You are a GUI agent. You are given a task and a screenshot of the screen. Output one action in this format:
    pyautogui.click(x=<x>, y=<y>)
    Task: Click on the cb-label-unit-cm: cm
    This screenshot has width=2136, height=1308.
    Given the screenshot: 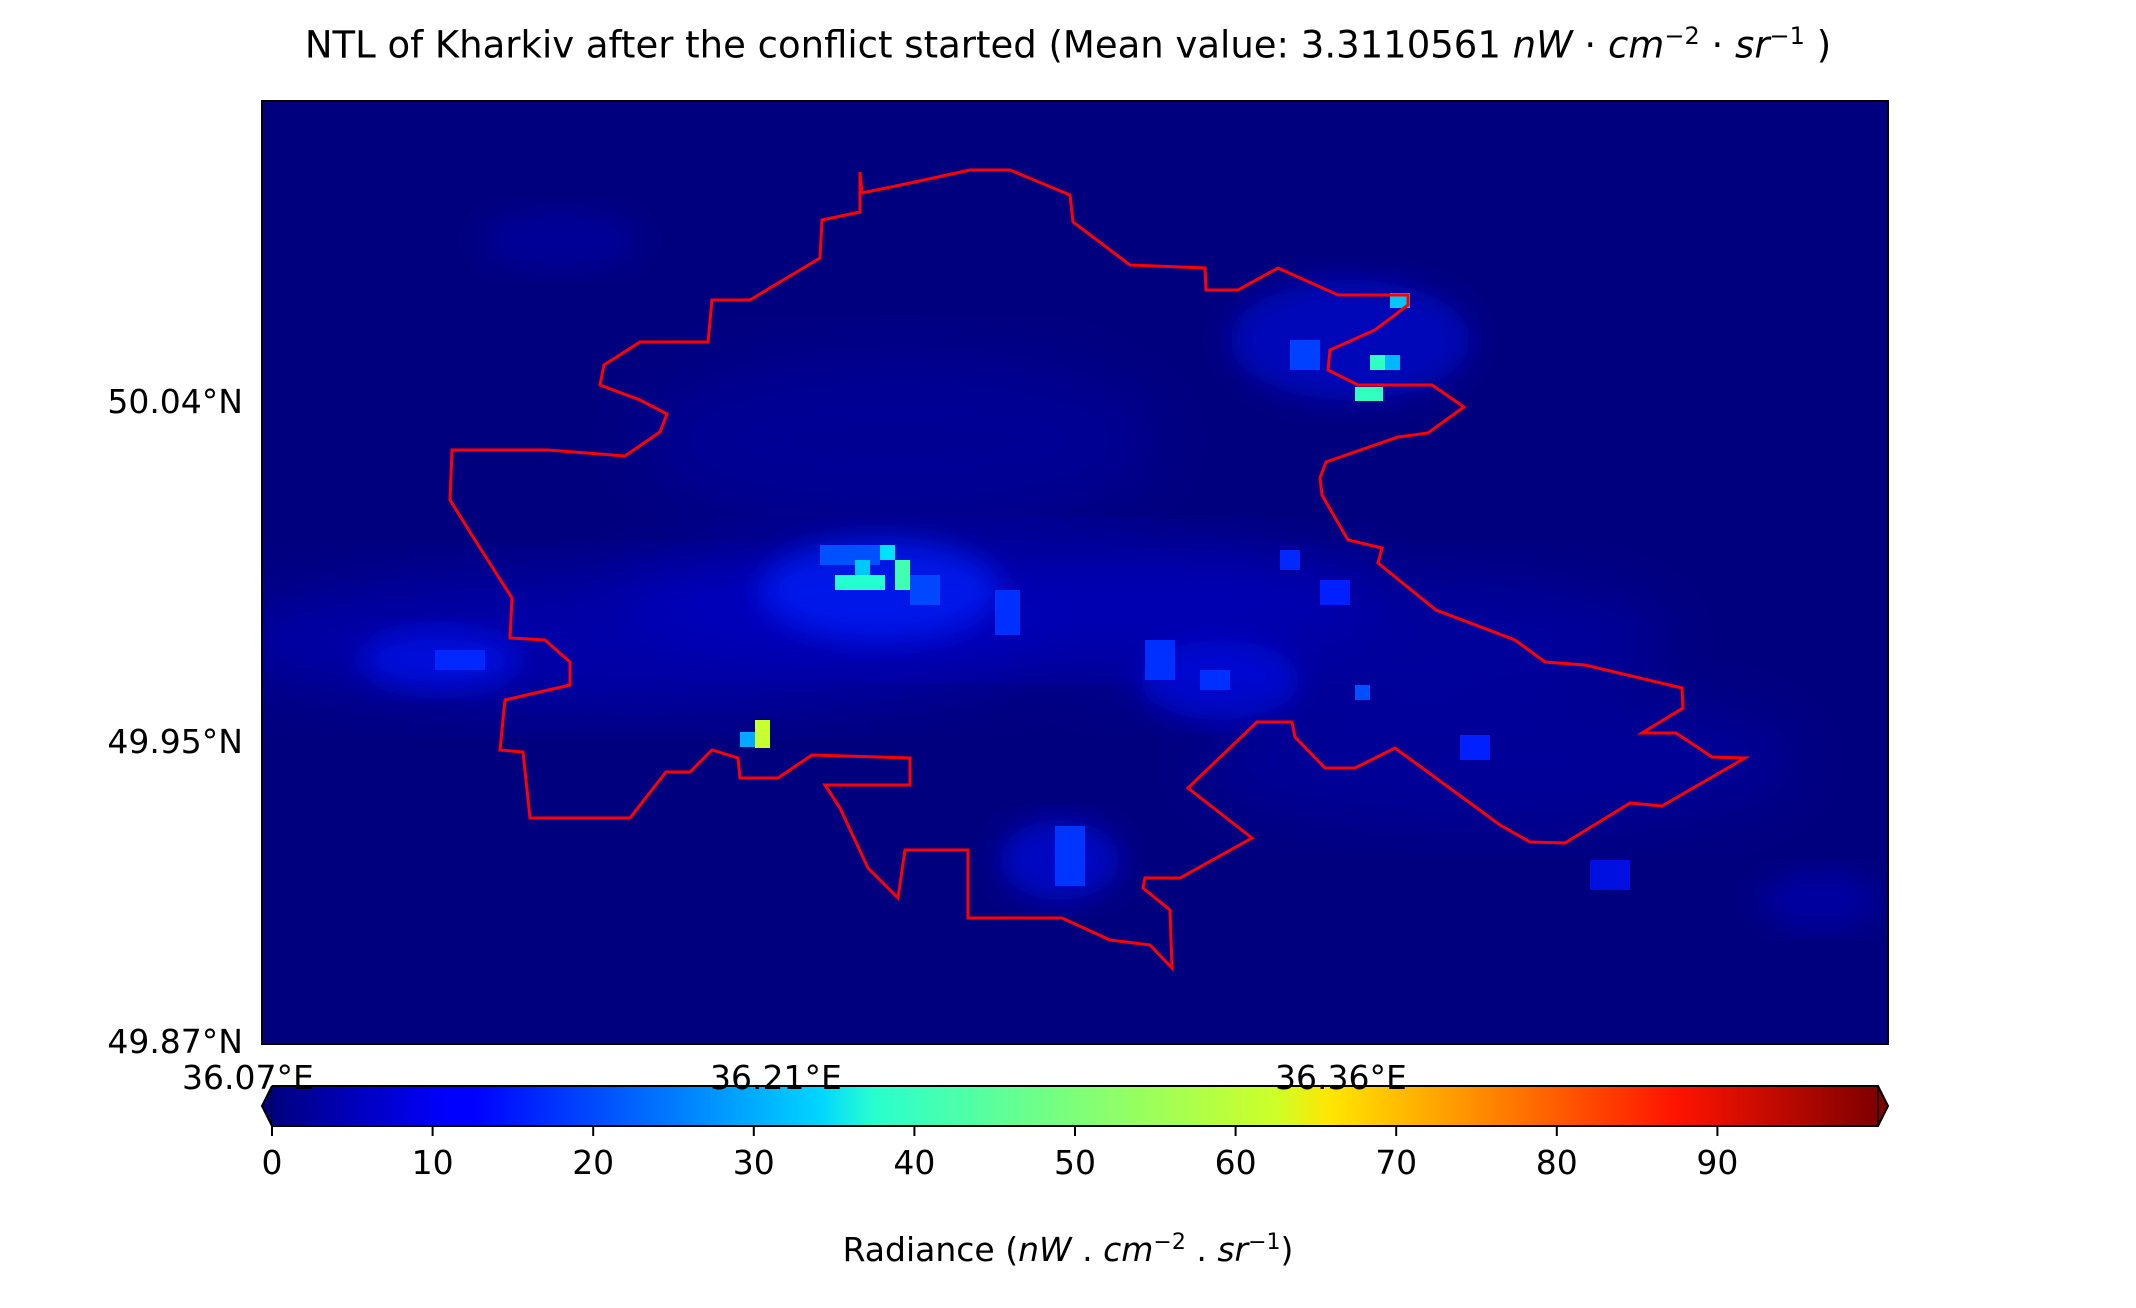 What is the action you would take?
    pyautogui.click(x=1128, y=1249)
    